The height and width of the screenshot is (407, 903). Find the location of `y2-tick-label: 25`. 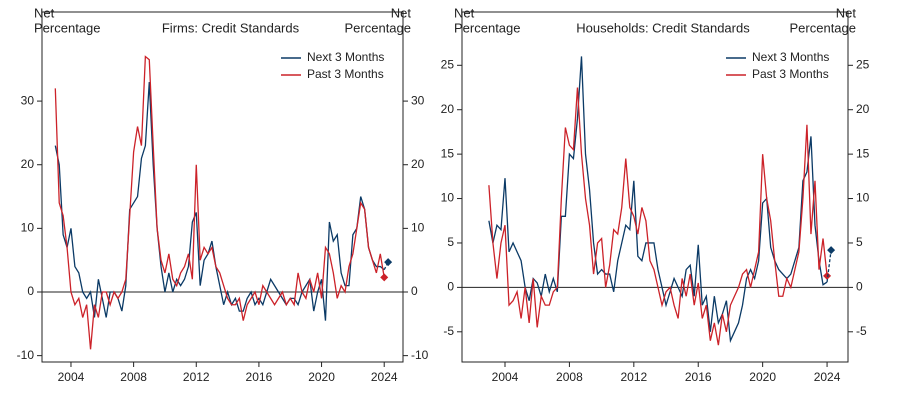

y2-tick-label: 25 is located at coordinates (863, 64).